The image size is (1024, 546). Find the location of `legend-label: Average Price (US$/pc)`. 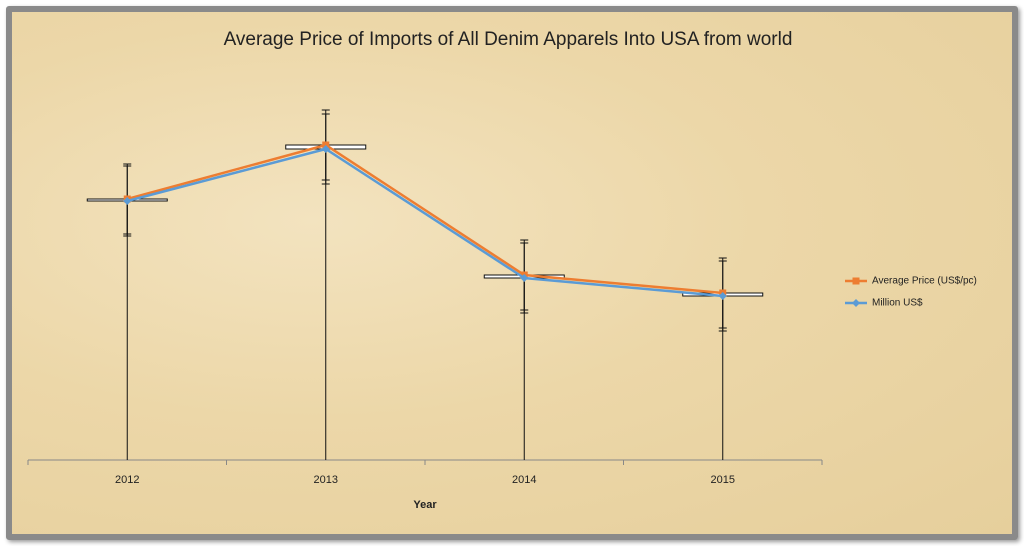

legend-label: Average Price (US$/pc) is located at coordinates (924, 281).